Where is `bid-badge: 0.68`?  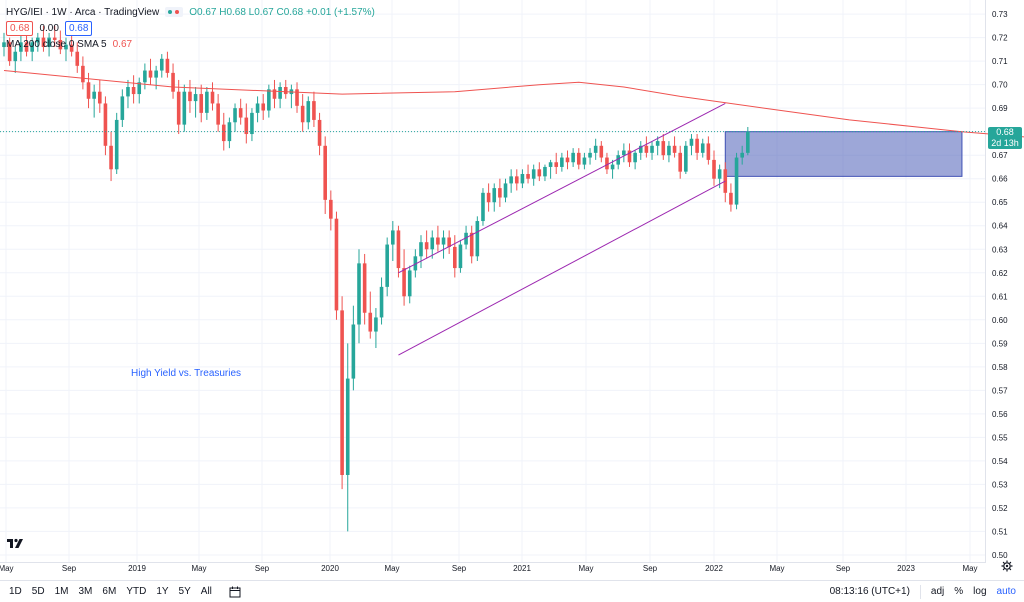 bid-badge: 0.68 is located at coordinates (20, 28).